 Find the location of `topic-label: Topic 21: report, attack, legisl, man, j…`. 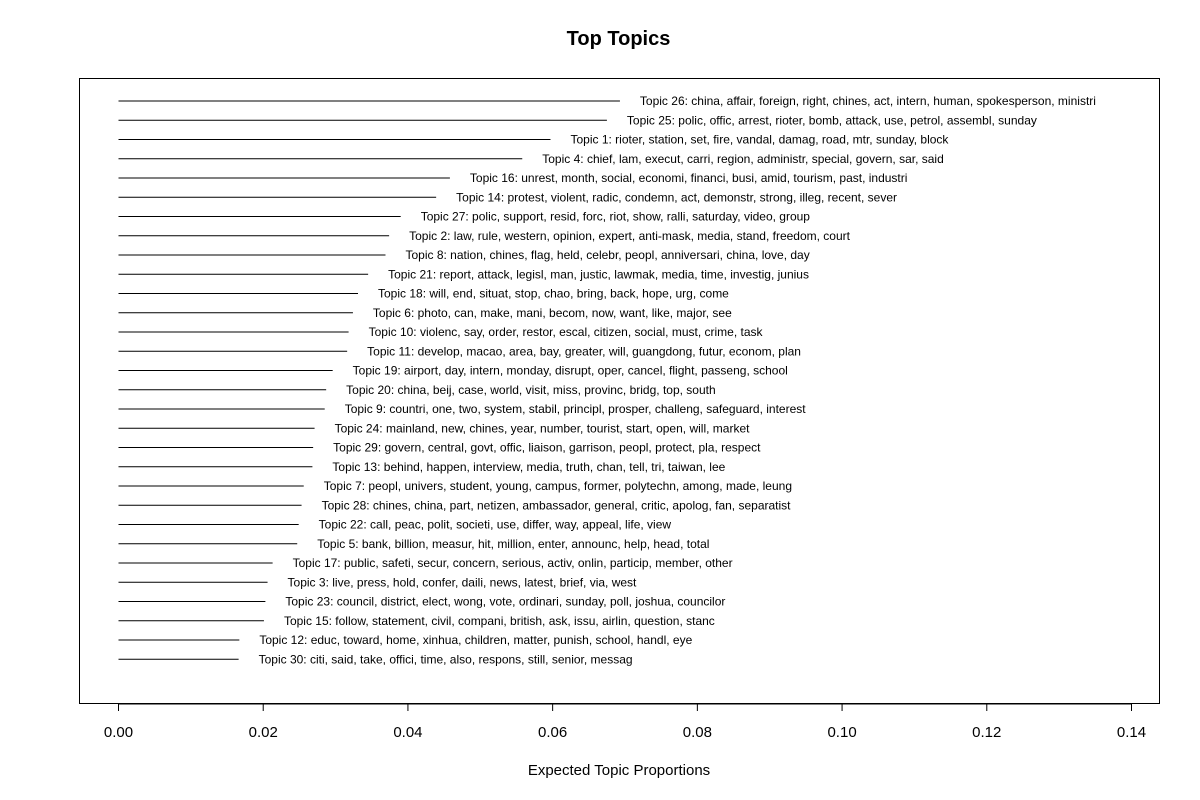

topic-label: Topic 21: report, attack, legisl, man, j… is located at coordinates (598, 274).